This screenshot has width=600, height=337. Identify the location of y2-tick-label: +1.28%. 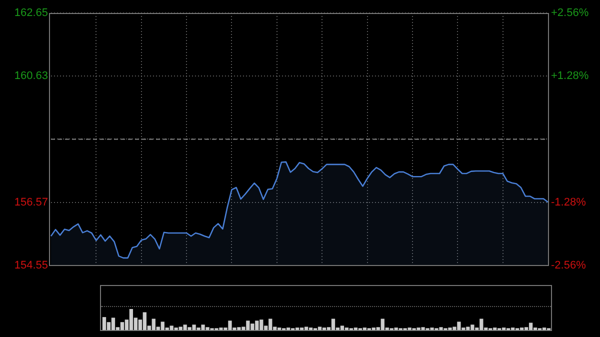
(570, 76).